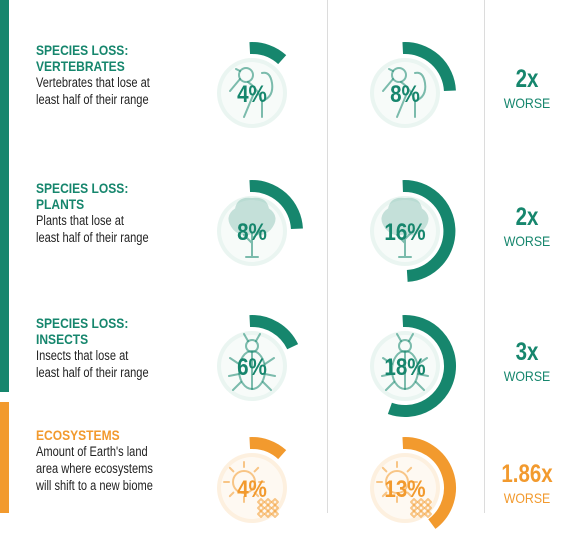  I want to click on gauge-projected: 13%, so click(413, 483).